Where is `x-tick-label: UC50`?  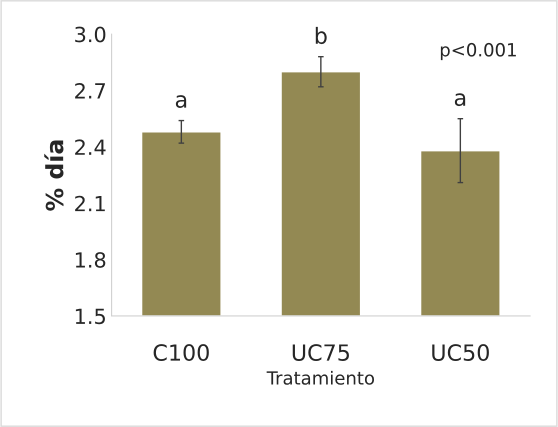 x-tick-label: UC50 is located at coordinates (460, 352).